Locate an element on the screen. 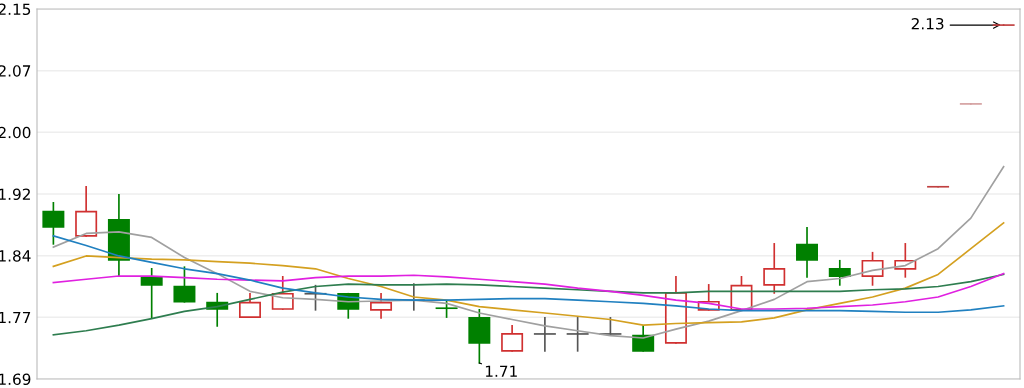 The image size is (1024, 388). y-tick-label: 1.84 is located at coordinates (15, 256).